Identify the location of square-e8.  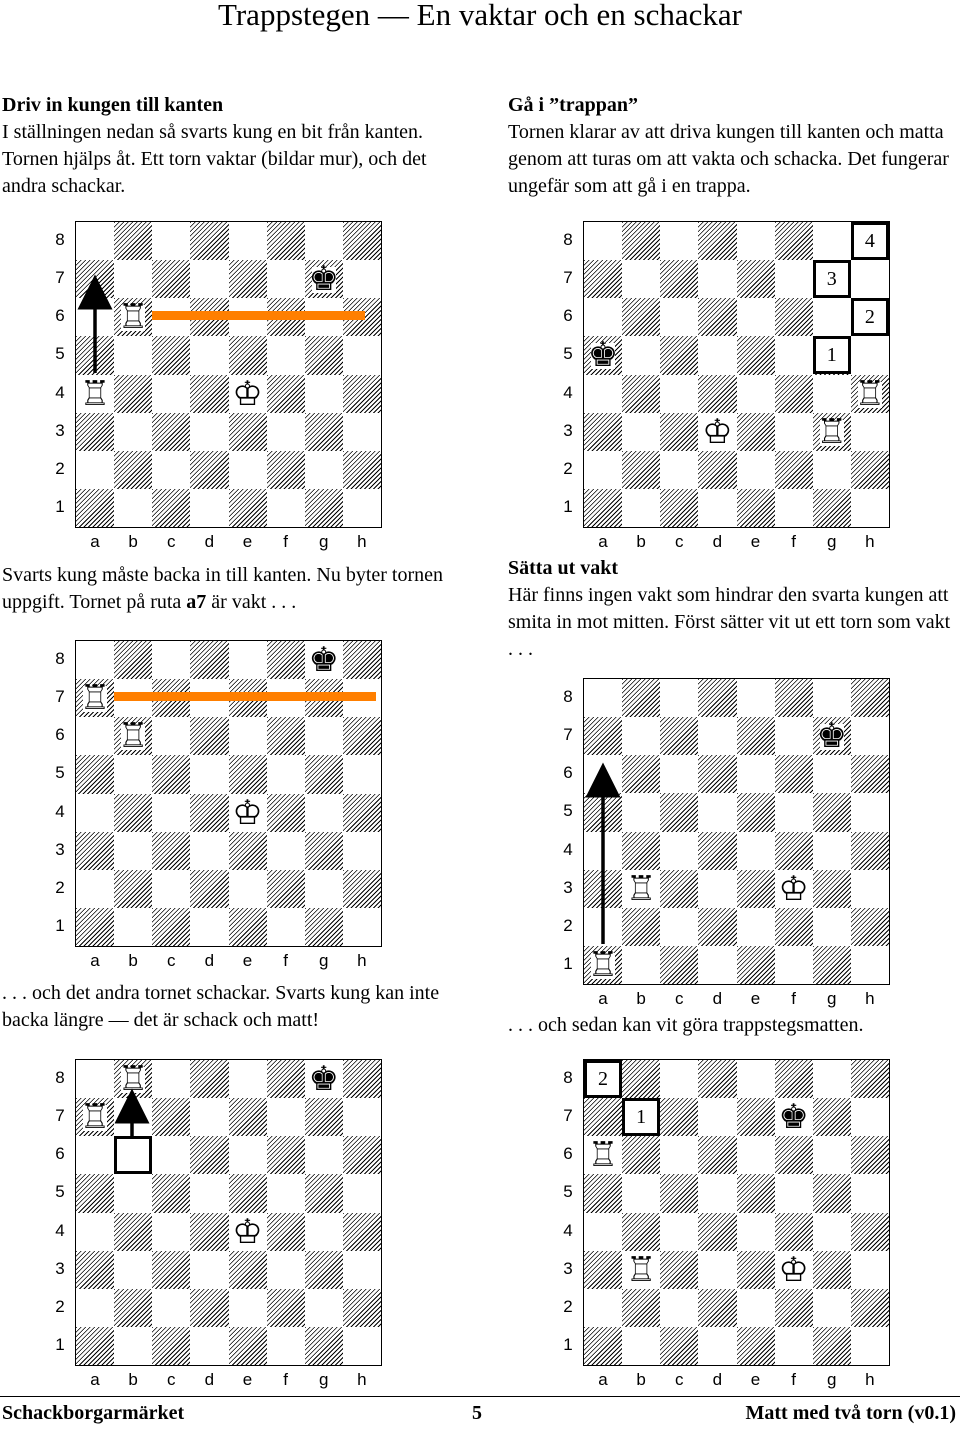
(756, 241).